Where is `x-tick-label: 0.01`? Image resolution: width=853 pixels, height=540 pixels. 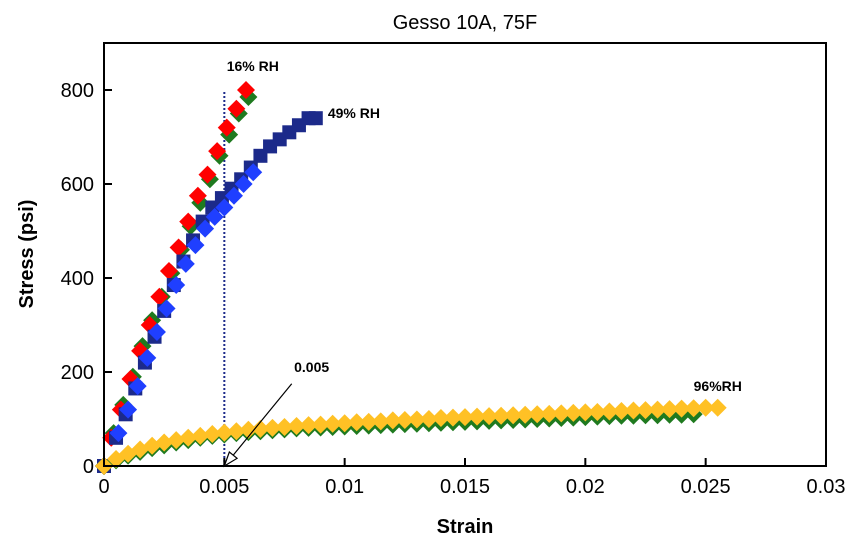 x-tick-label: 0.01 is located at coordinates (344, 487).